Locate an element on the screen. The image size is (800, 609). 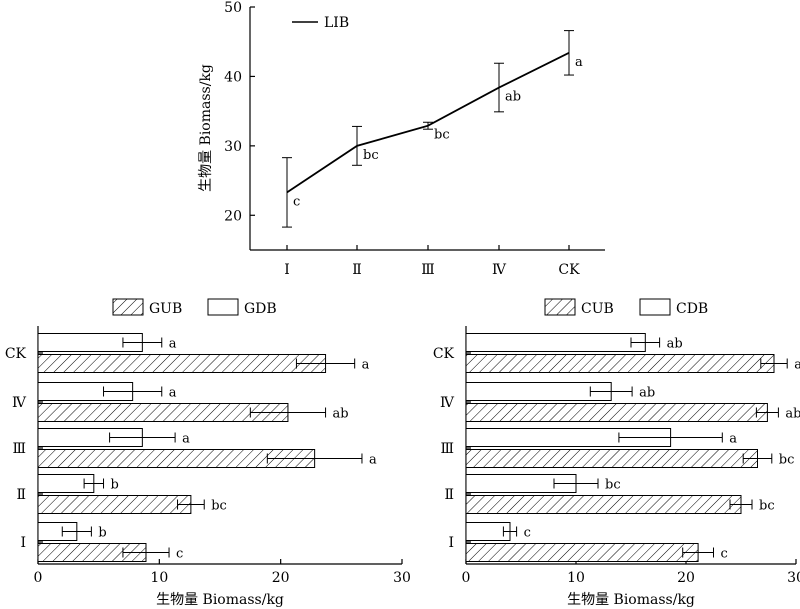
legend-swatch-cdb is located at coordinates (655, 307).